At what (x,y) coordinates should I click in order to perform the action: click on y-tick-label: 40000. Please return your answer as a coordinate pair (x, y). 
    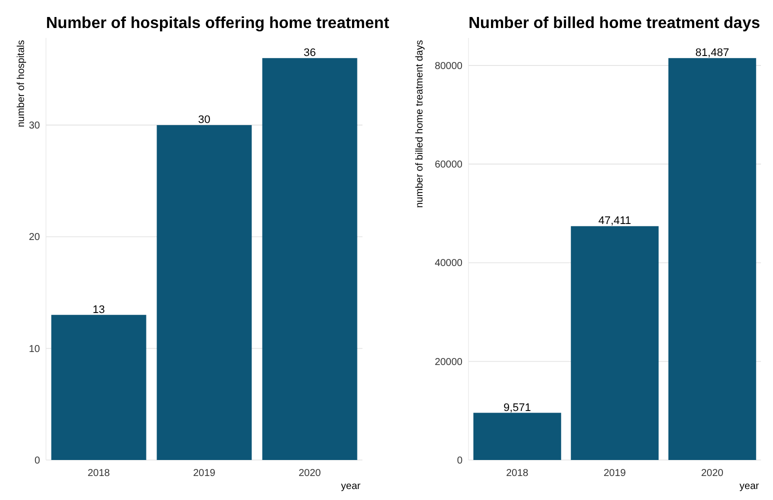
    Looking at the image, I should click on (448, 264).